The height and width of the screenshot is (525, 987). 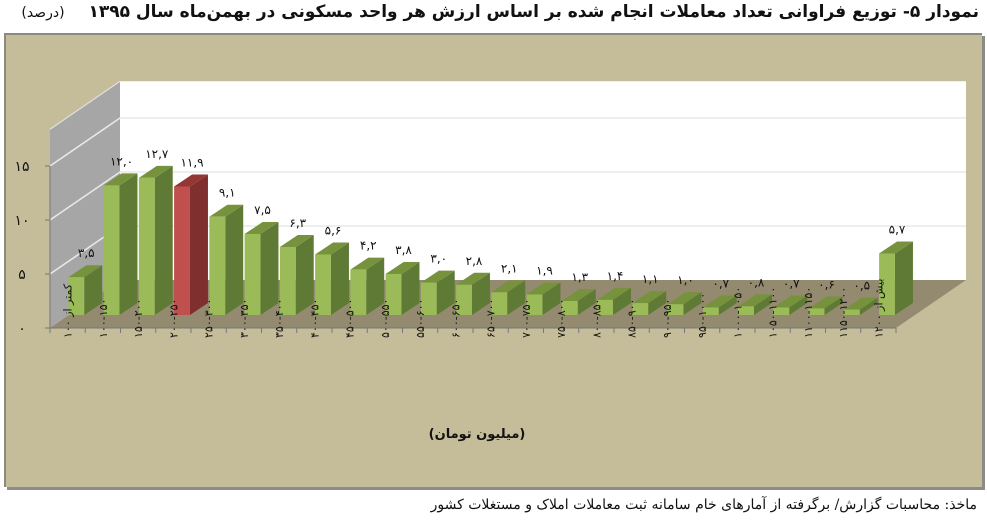 What do you see at coordinates (544, 270) in the screenshot?
I see `value-label: ۱,۹` at bounding box center [544, 270].